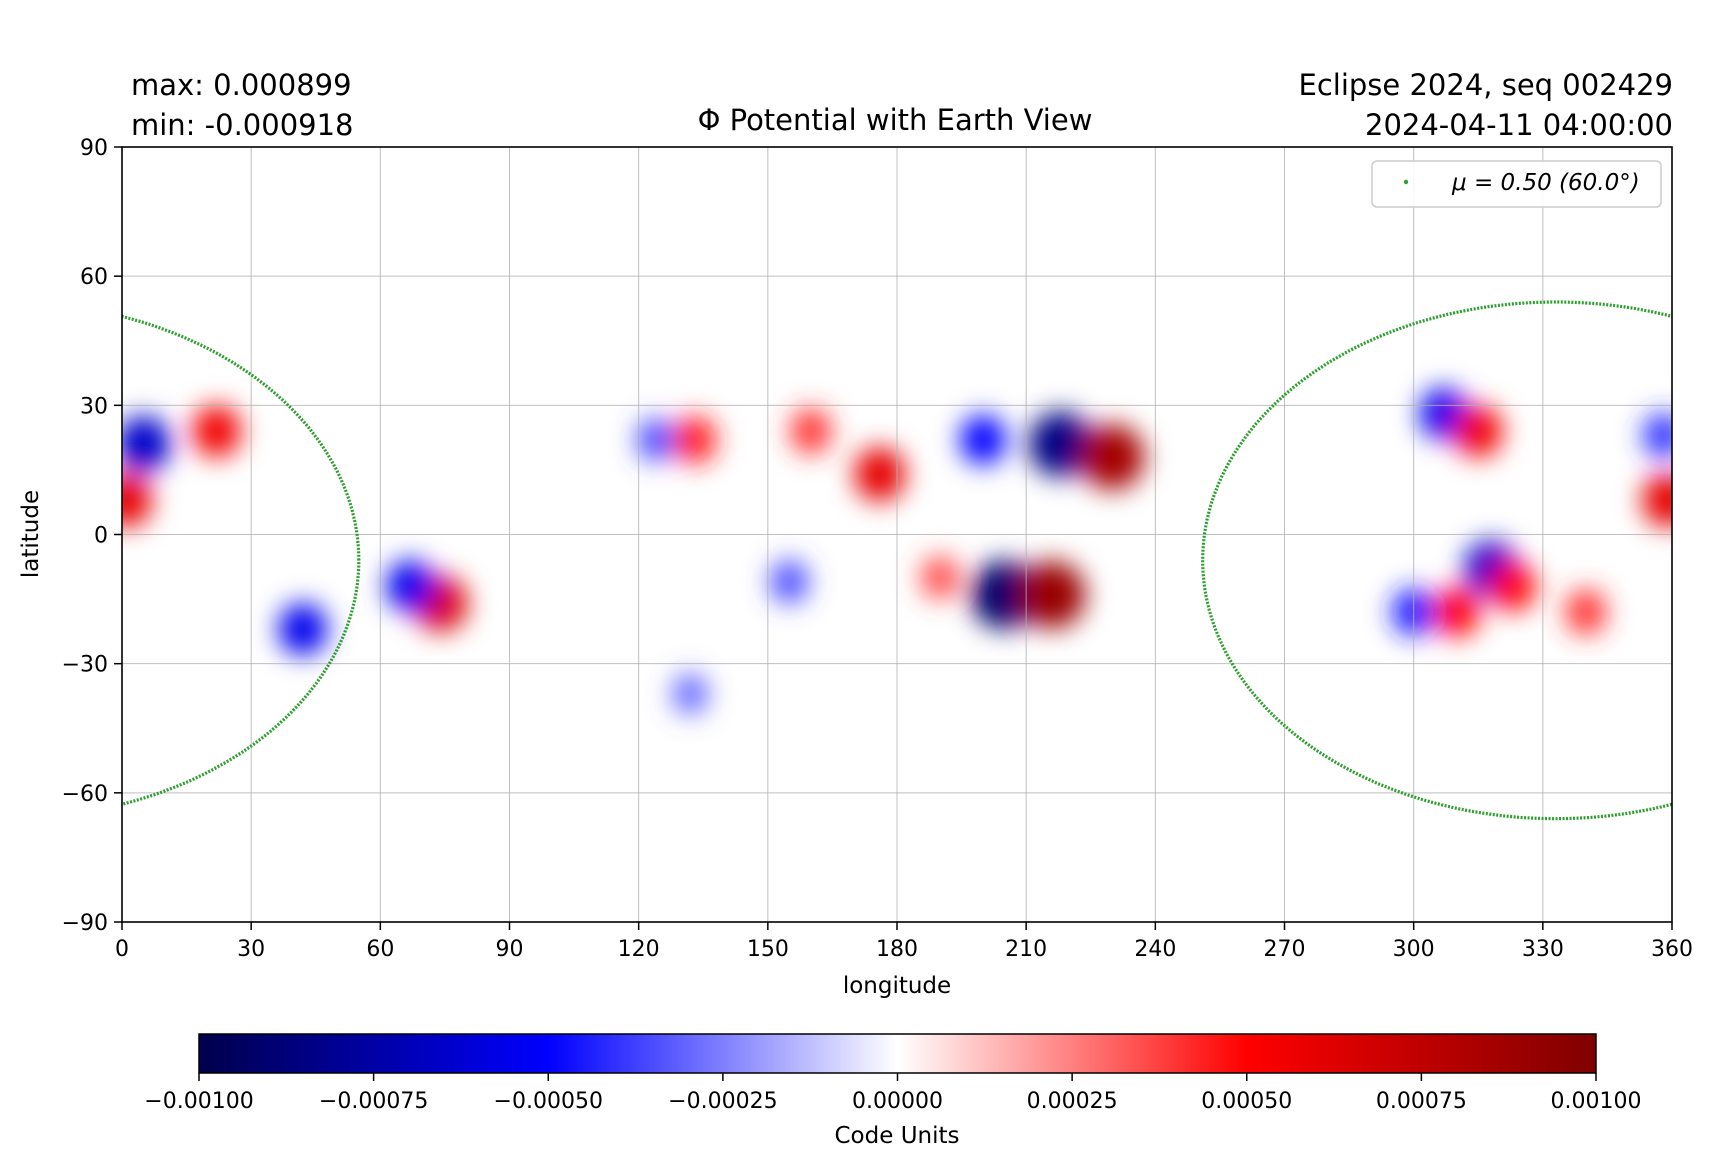  I want to click on y-tick-label: −30, so click(85, 665).